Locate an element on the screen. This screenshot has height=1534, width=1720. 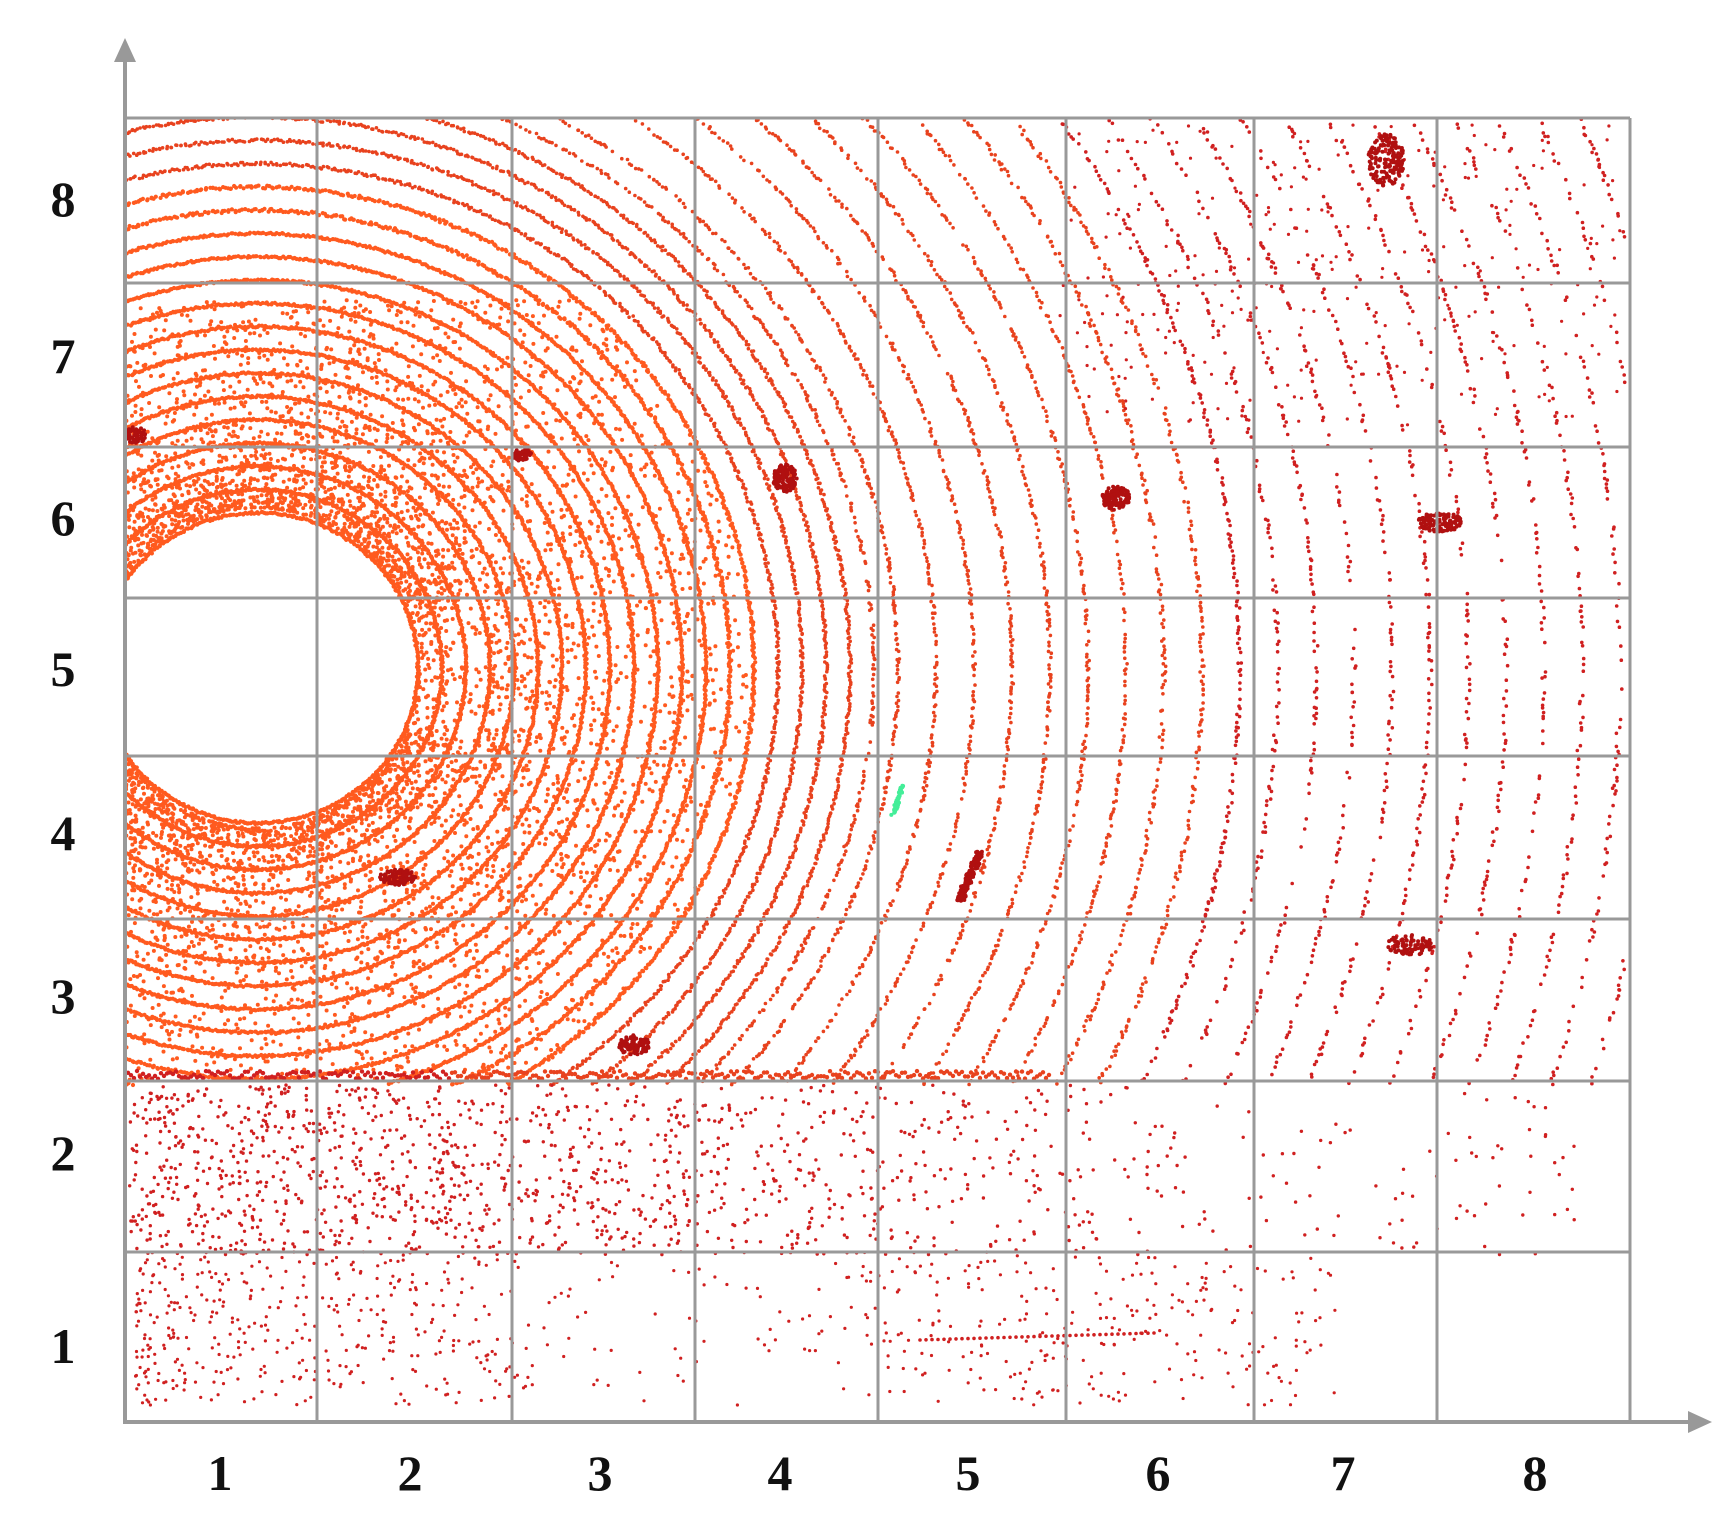
y-tick-label: 2 is located at coordinates (63, 1153).